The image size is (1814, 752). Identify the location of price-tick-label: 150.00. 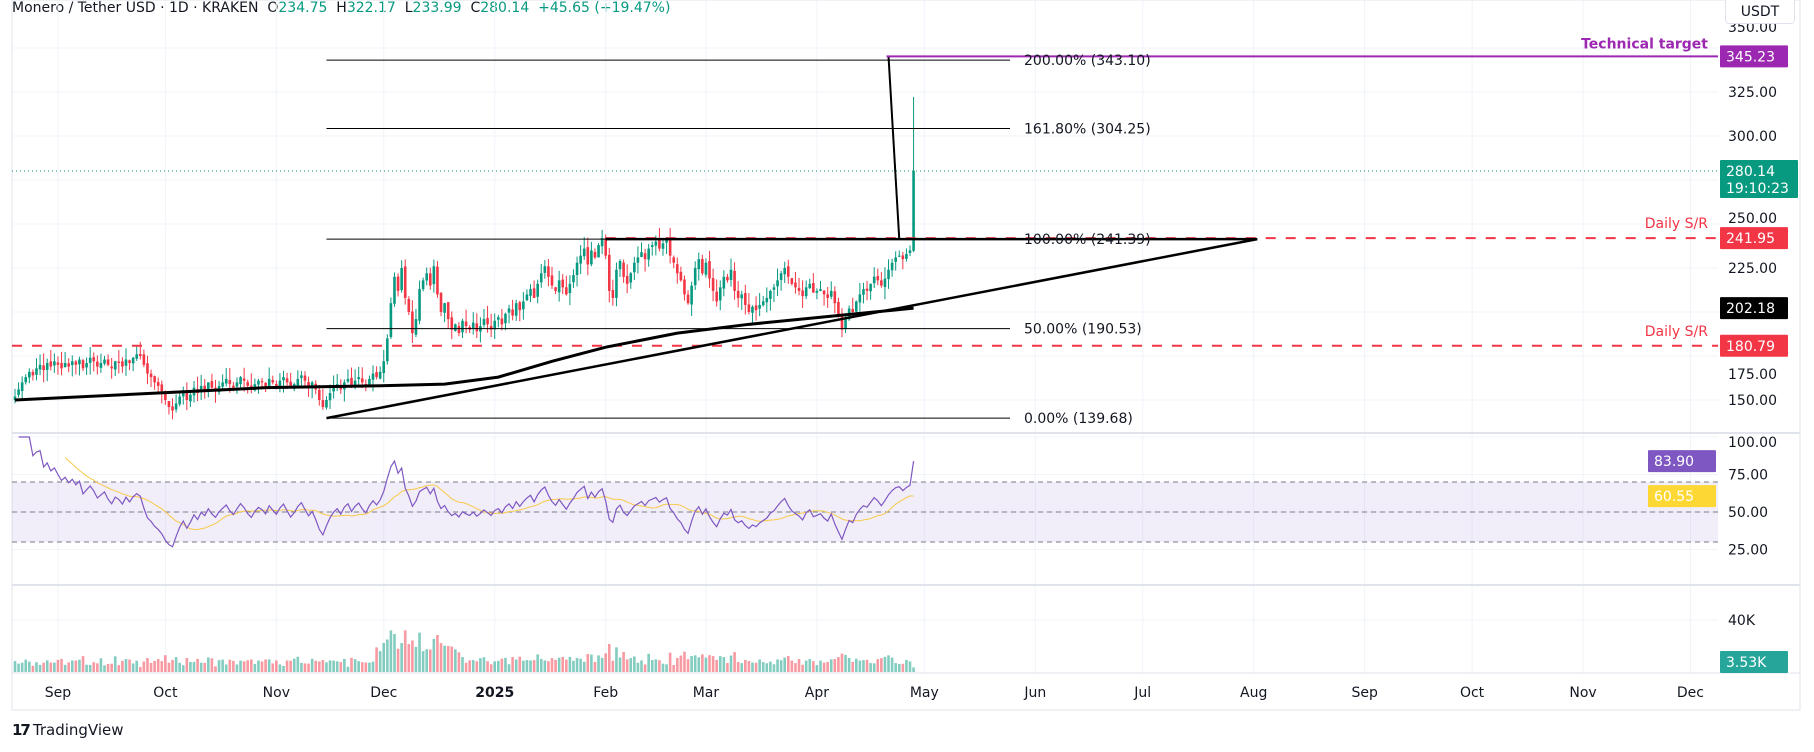
(1752, 401).